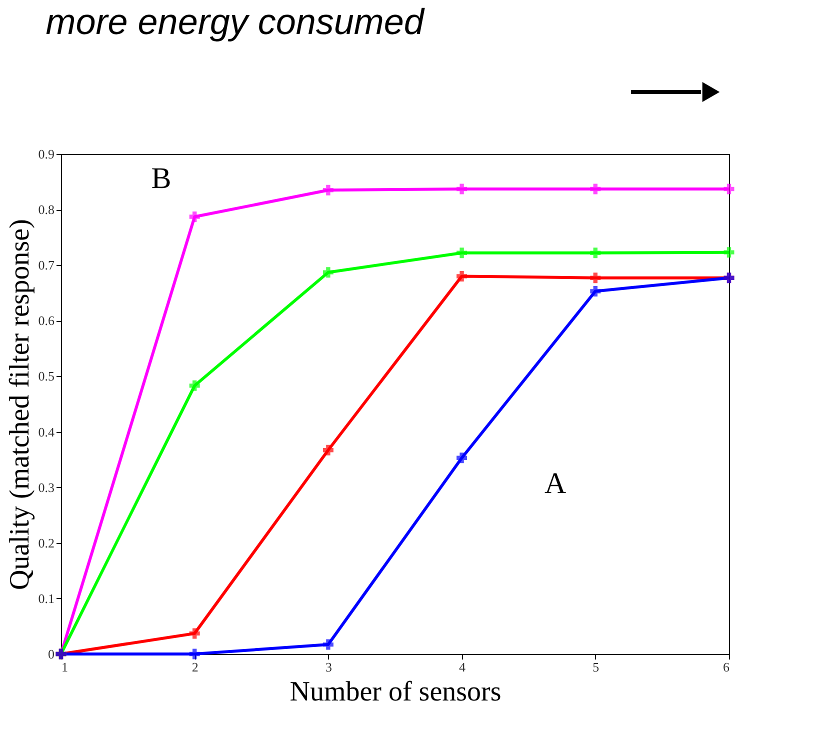 The height and width of the screenshot is (739, 824). I want to click on y-tick-label: 0.9, so click(46, 154).